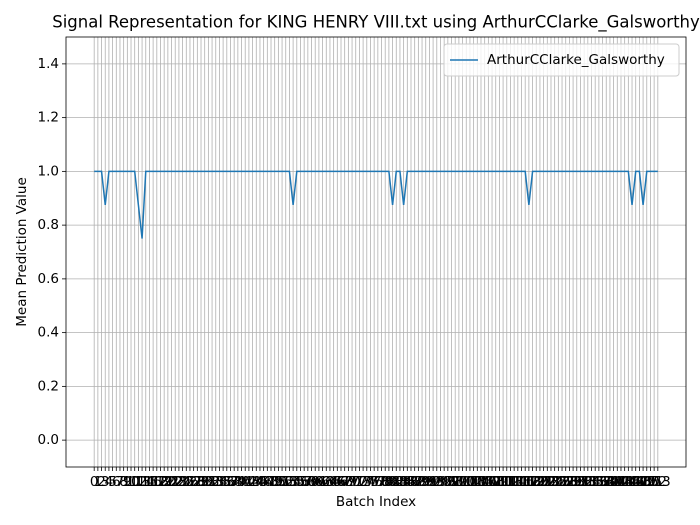  What do you see at coordinates (414, 482) in the screenshot?
I see `x-tick-label: 87` at bounding box center [414, 482].